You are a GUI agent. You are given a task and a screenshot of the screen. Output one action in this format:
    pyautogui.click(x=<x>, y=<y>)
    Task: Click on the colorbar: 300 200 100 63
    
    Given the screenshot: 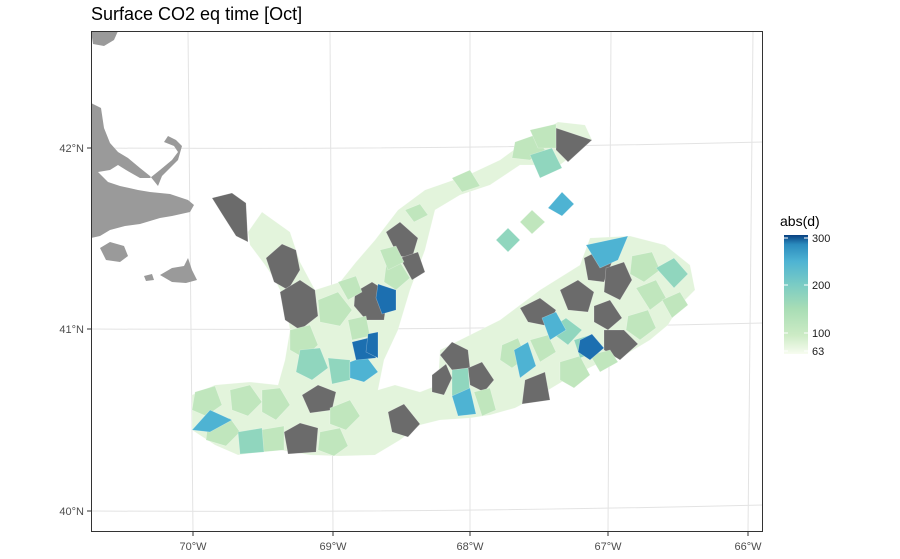 What is the action you would take?
    pyautogui.click(x=807, y=295)
    